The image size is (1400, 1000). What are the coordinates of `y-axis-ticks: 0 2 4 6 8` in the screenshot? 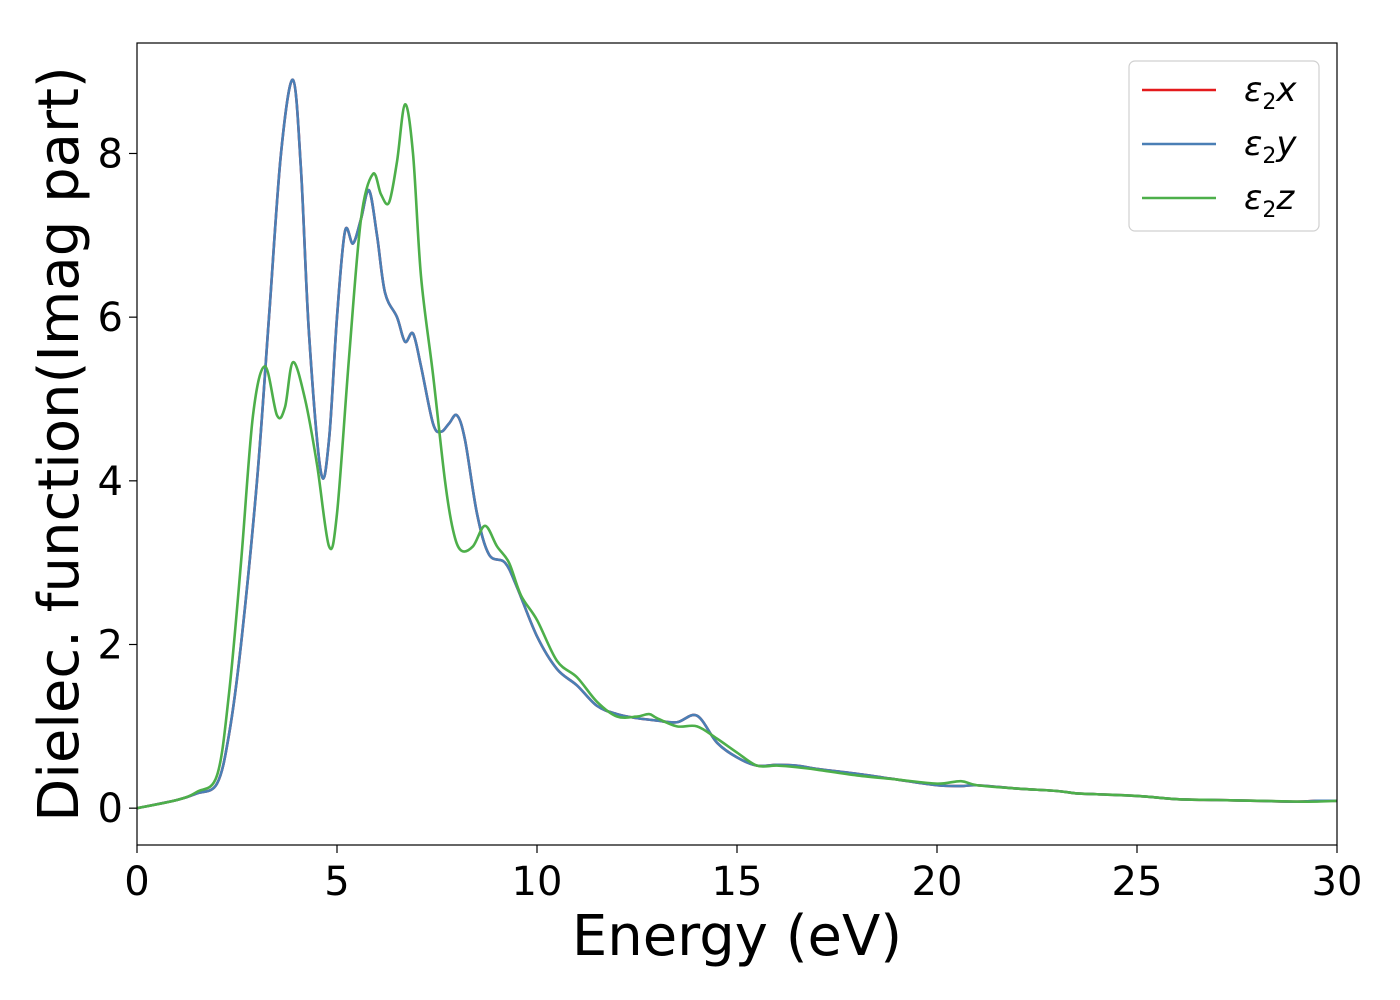 It's located at (117, 481).